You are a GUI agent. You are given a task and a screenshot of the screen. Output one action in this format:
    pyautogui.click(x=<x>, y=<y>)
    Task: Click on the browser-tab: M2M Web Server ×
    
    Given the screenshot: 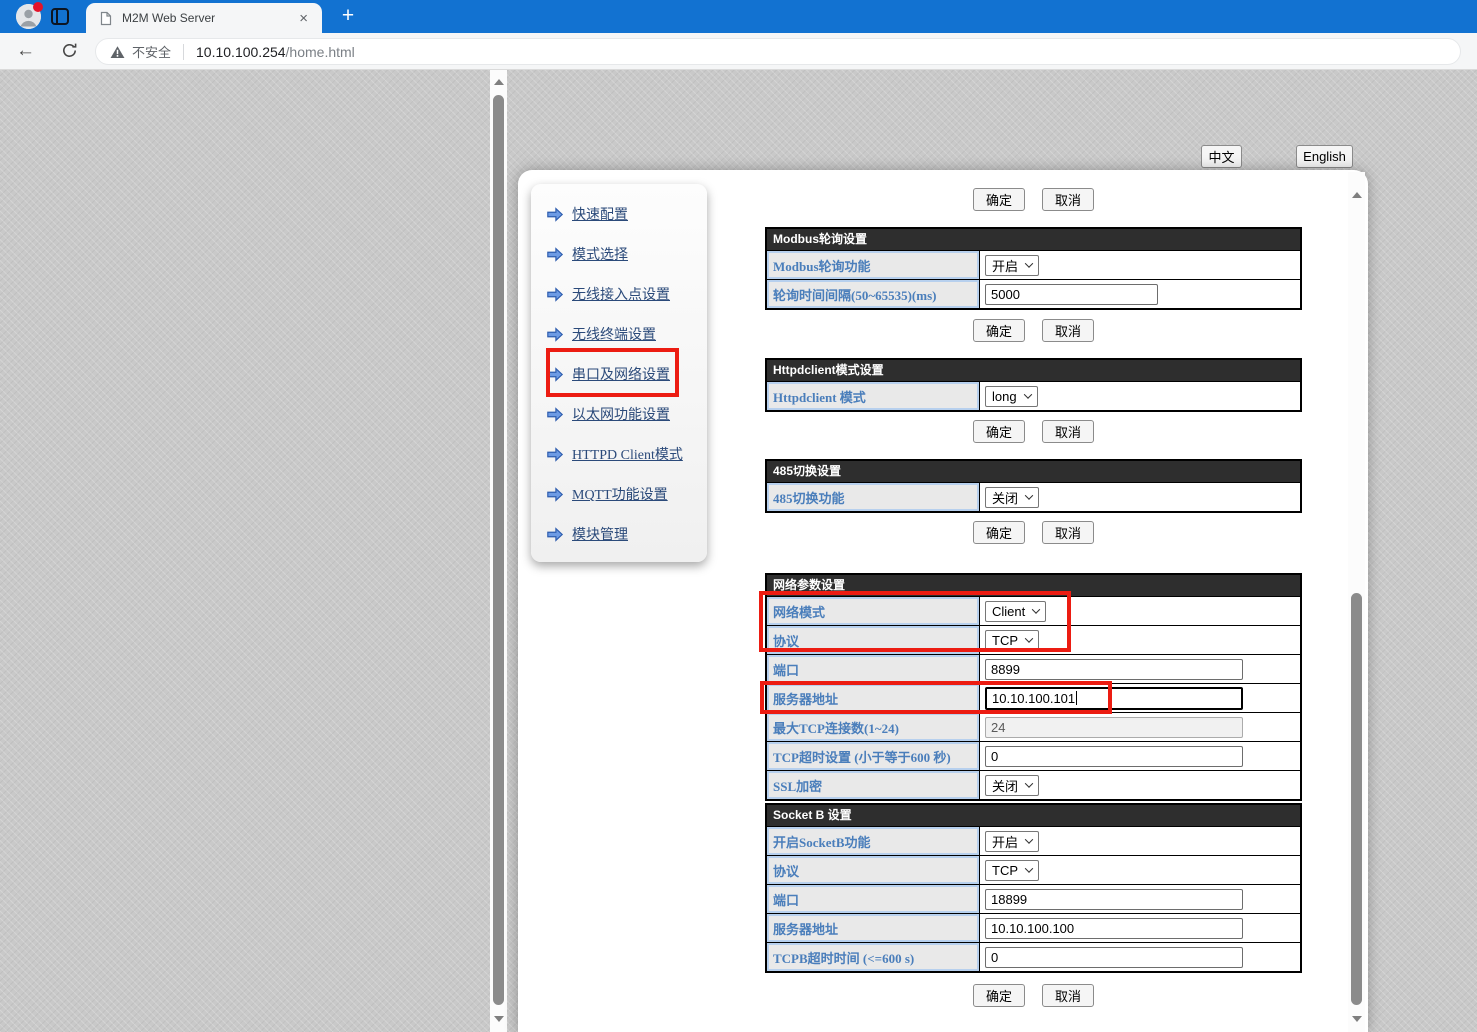 What is the action you would take?
    pyautogui.click(x=204, y=18)
    